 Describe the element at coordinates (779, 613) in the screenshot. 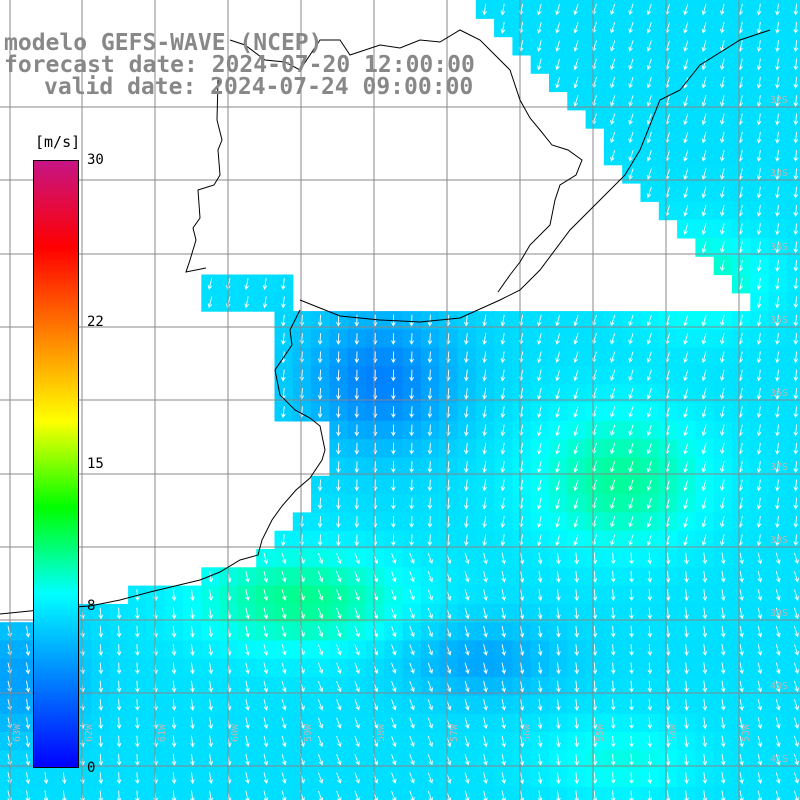

I see `latitude-label: 39S` at that location.